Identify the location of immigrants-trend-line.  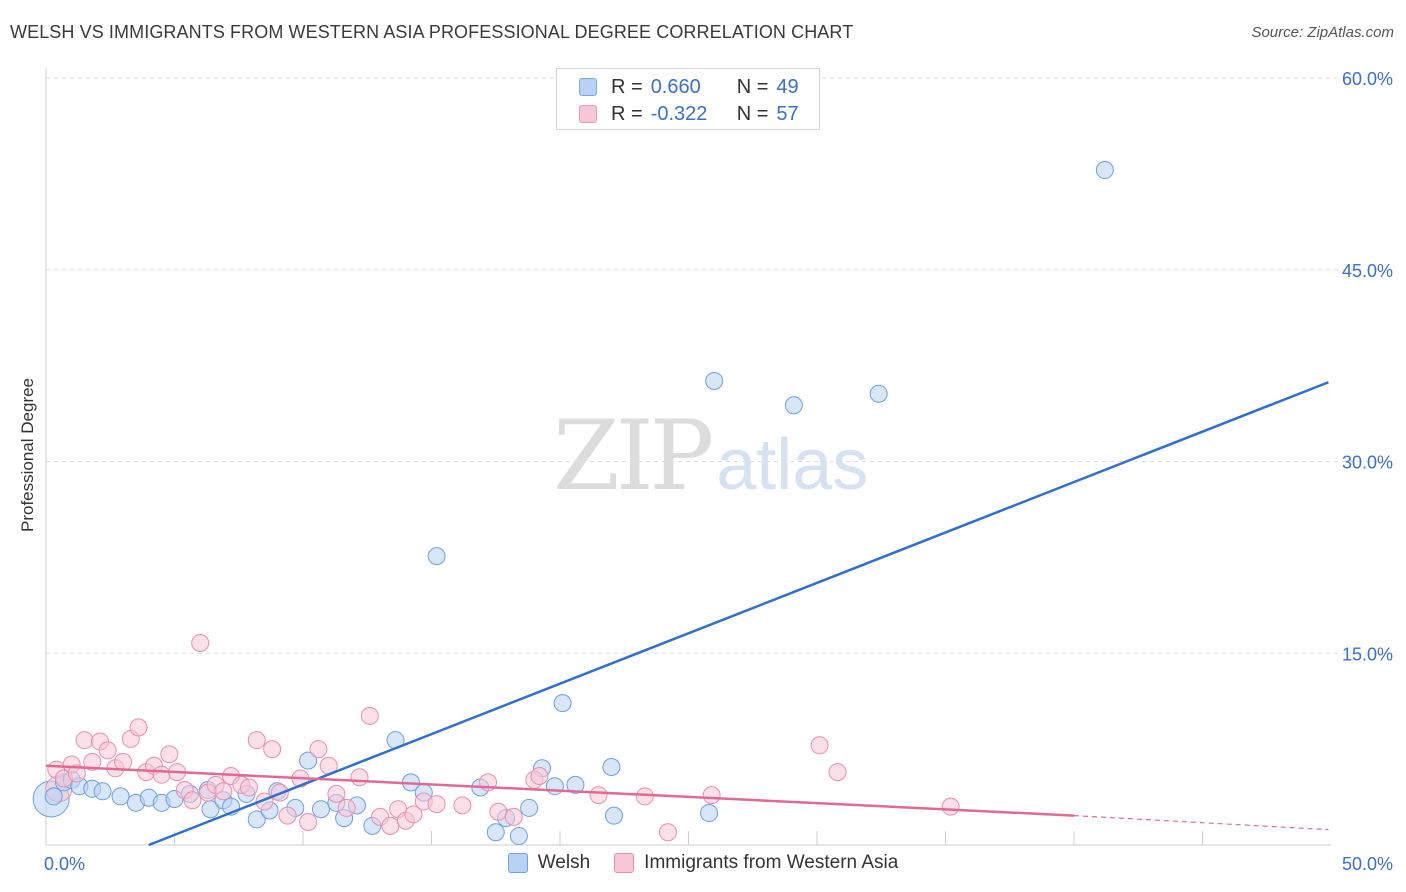
(560, 790).